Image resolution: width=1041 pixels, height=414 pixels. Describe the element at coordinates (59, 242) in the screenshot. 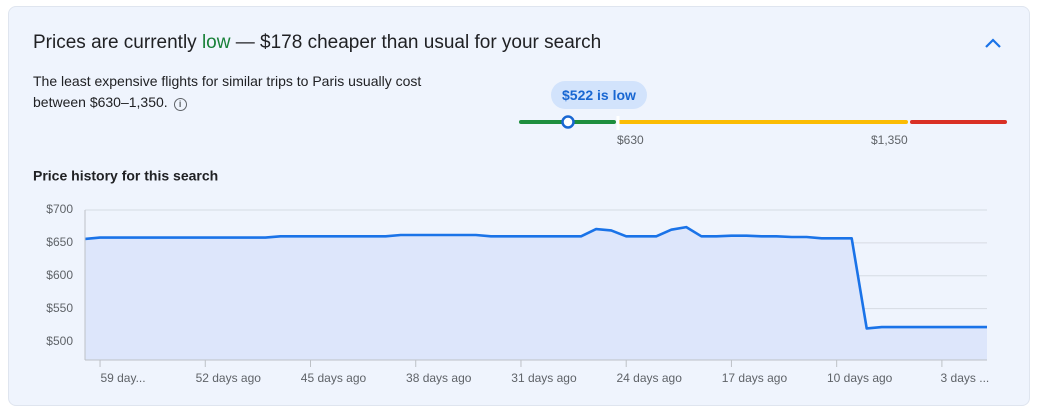

I see `y-tick-label: $650` at that location.